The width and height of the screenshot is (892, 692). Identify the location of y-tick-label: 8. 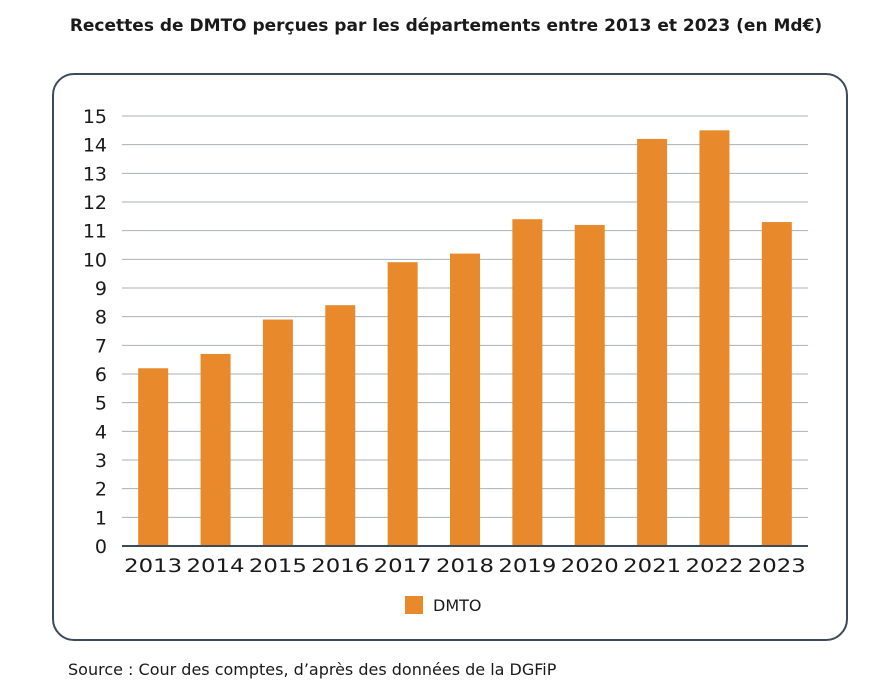
(101, 318).